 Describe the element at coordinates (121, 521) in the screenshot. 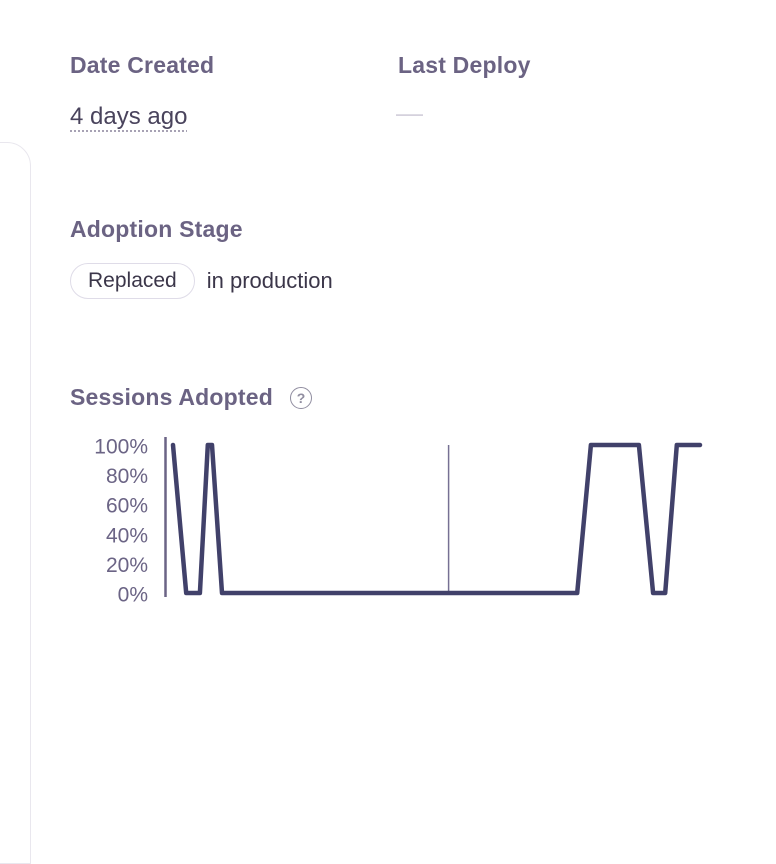

I see `y-axis-tick-labels: 100% 80% 60% 40% 20% 0%` at that location.